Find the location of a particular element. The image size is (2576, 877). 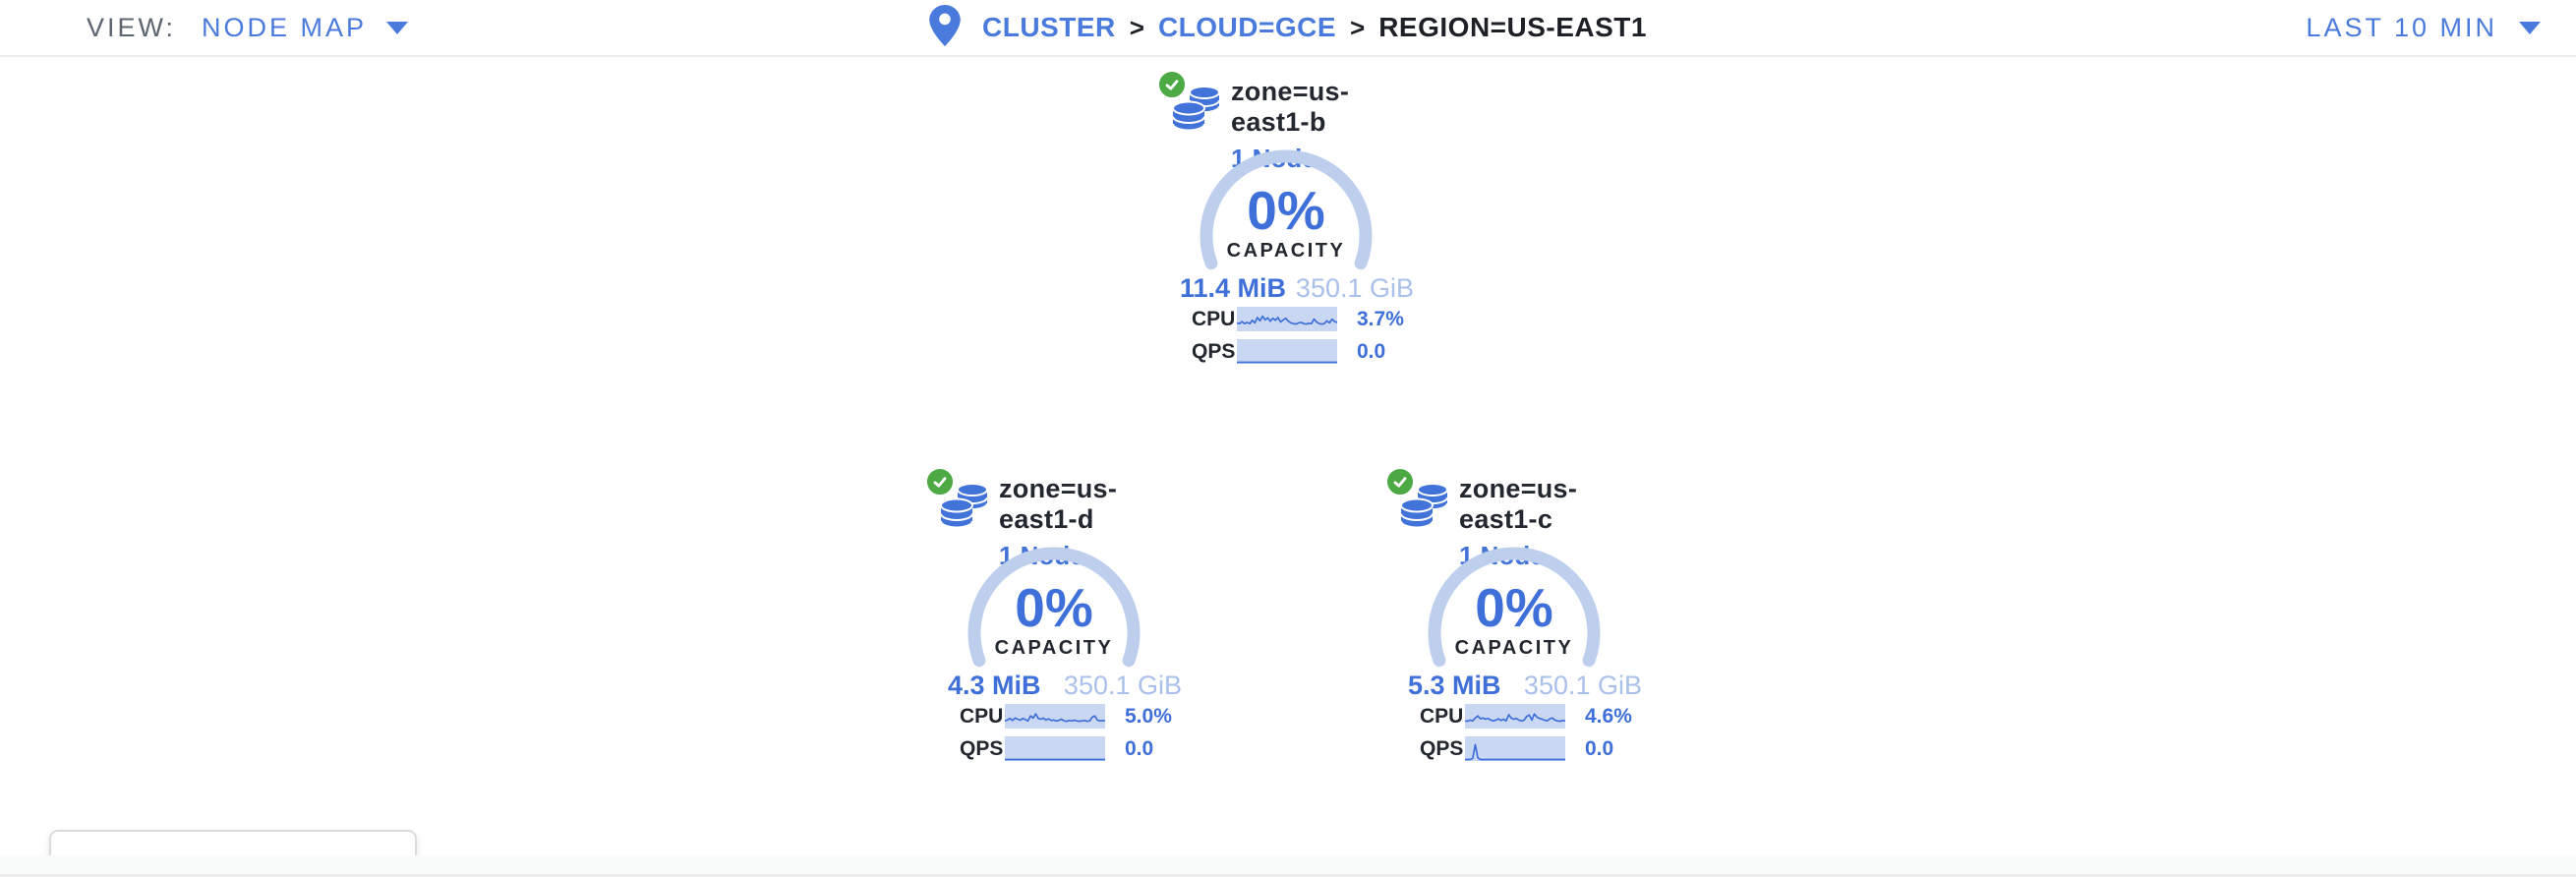

zone-title: zone=us-east1-c is located at coordinates (1518, 504).